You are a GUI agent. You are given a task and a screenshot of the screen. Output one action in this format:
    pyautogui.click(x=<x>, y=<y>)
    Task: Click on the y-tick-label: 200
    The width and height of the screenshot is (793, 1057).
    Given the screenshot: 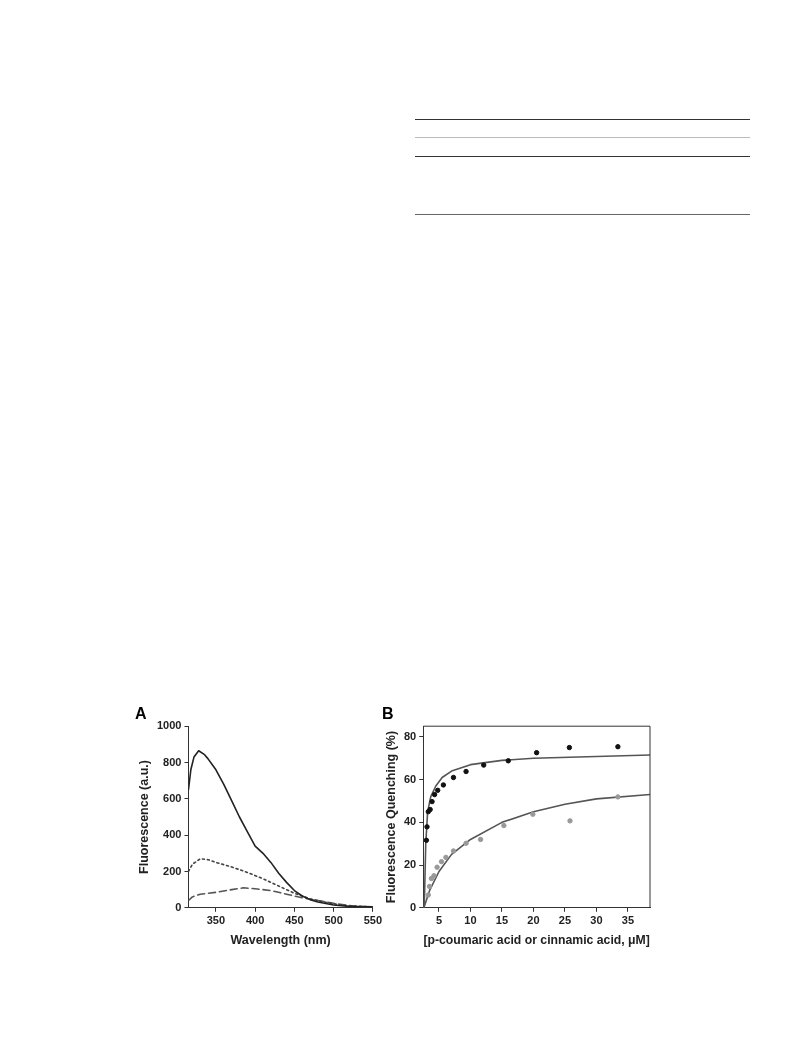 What is the action you would take?
    pyautogui.click(x=172, y=870)
    